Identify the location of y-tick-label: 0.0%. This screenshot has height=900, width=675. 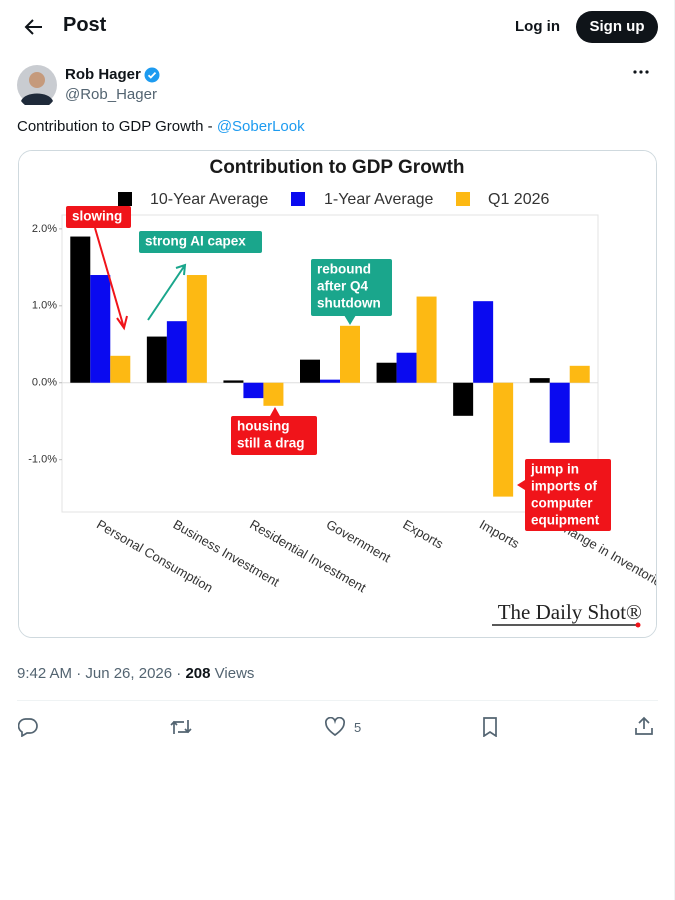
(44, 383).